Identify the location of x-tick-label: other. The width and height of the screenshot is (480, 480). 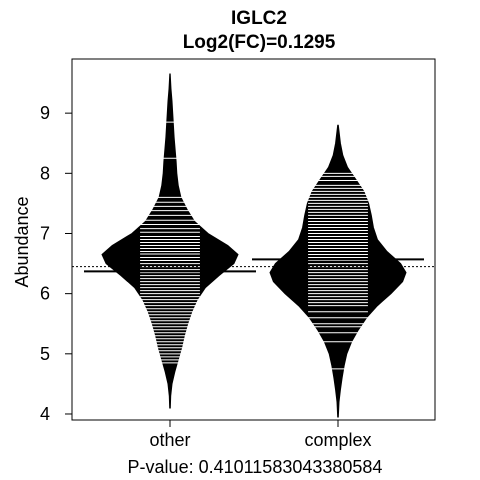
(169, 440).